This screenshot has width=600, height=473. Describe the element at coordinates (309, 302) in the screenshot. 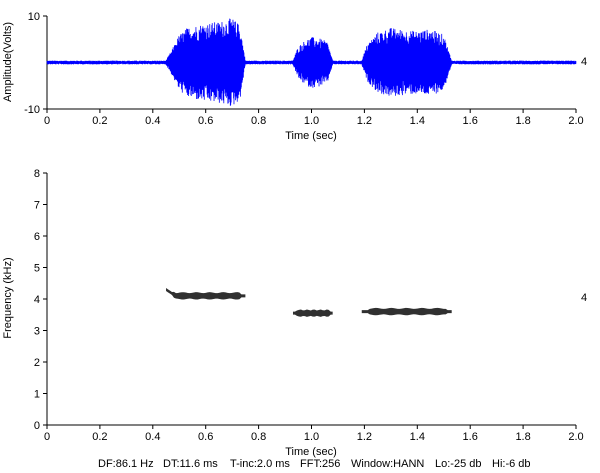

I see `spectrogram-bands` at that location.